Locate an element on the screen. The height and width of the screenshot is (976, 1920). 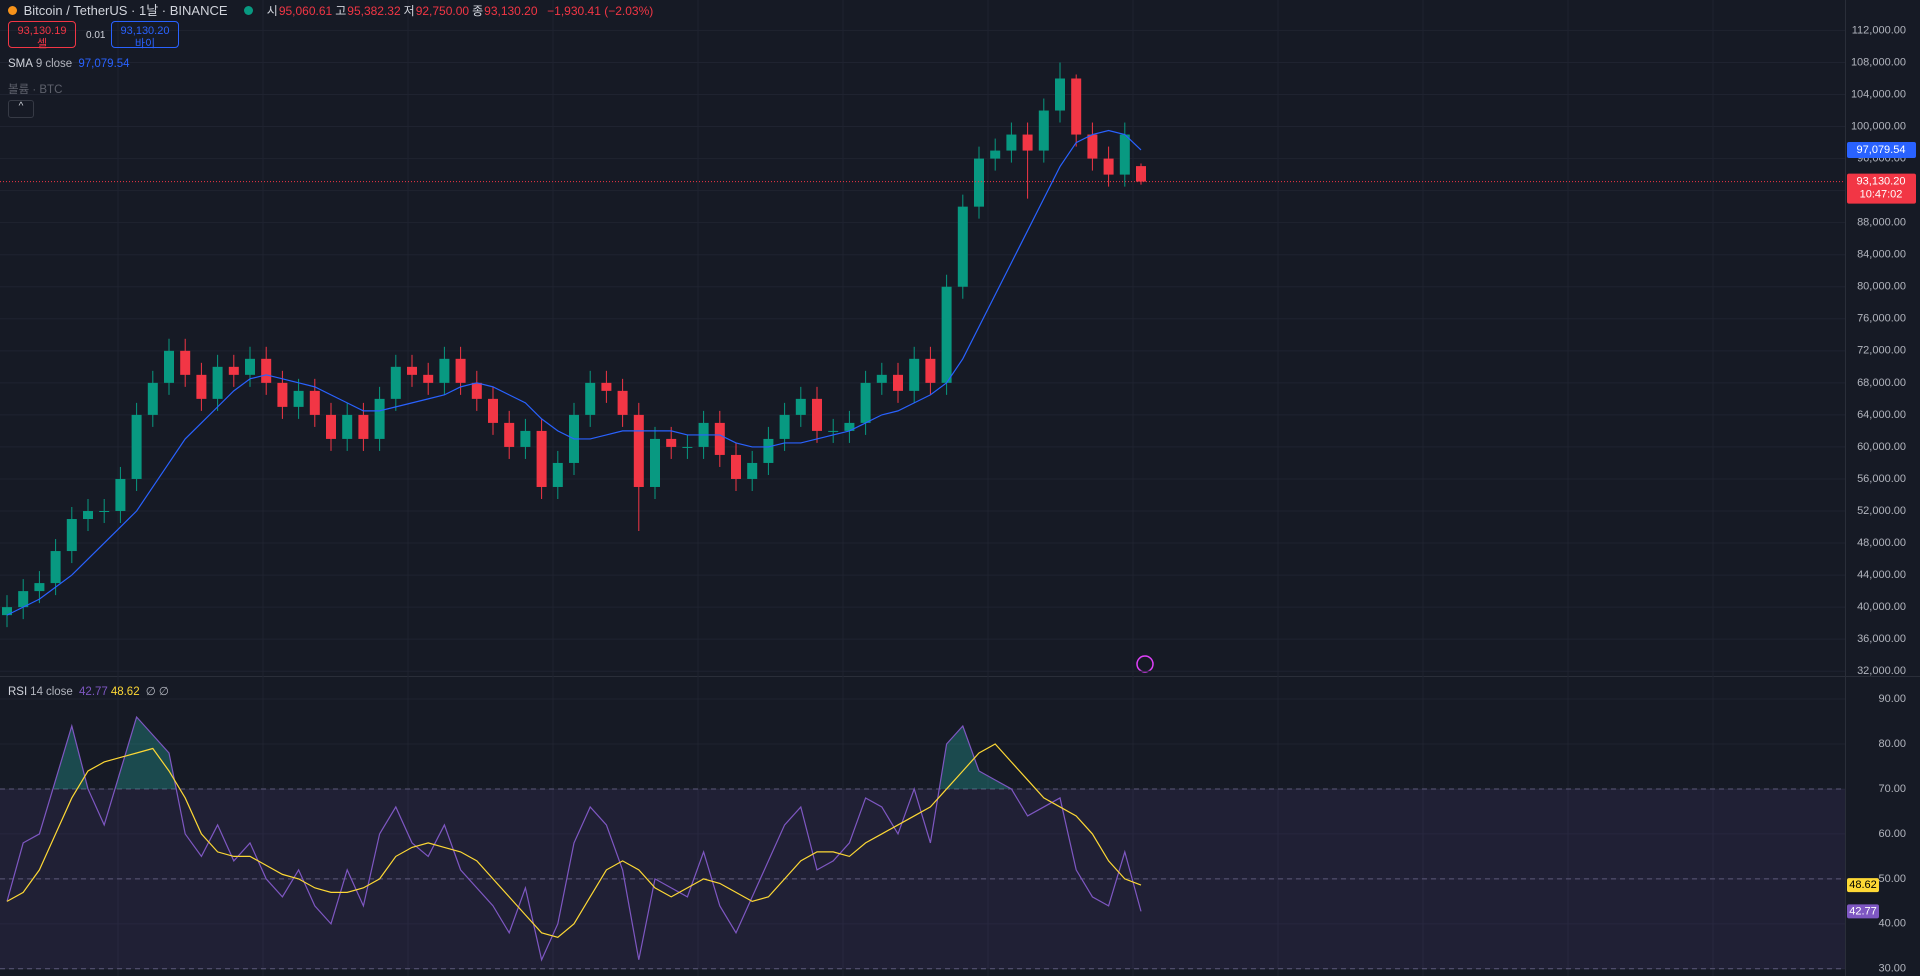
y-tick-label: 30.00 is located at coordinates (1892, 969).